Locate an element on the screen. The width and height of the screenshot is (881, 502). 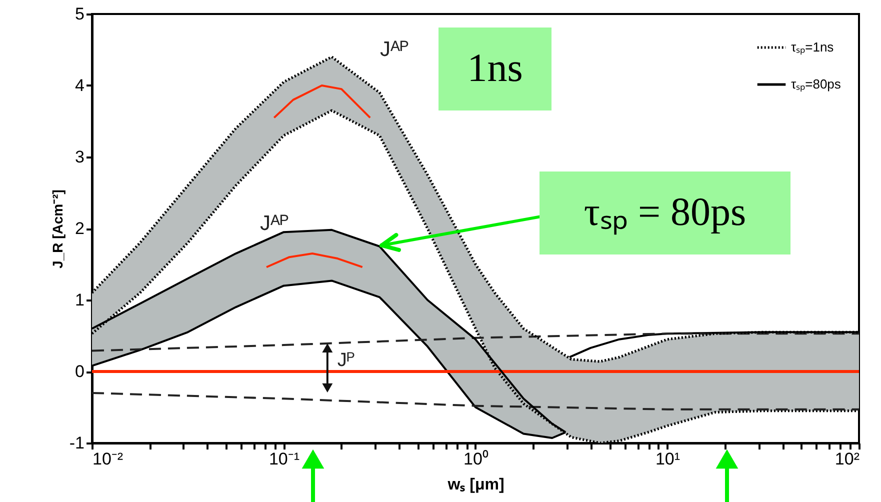
annotation: τₛₚ = 80ps is located at coordinates (665, 212).